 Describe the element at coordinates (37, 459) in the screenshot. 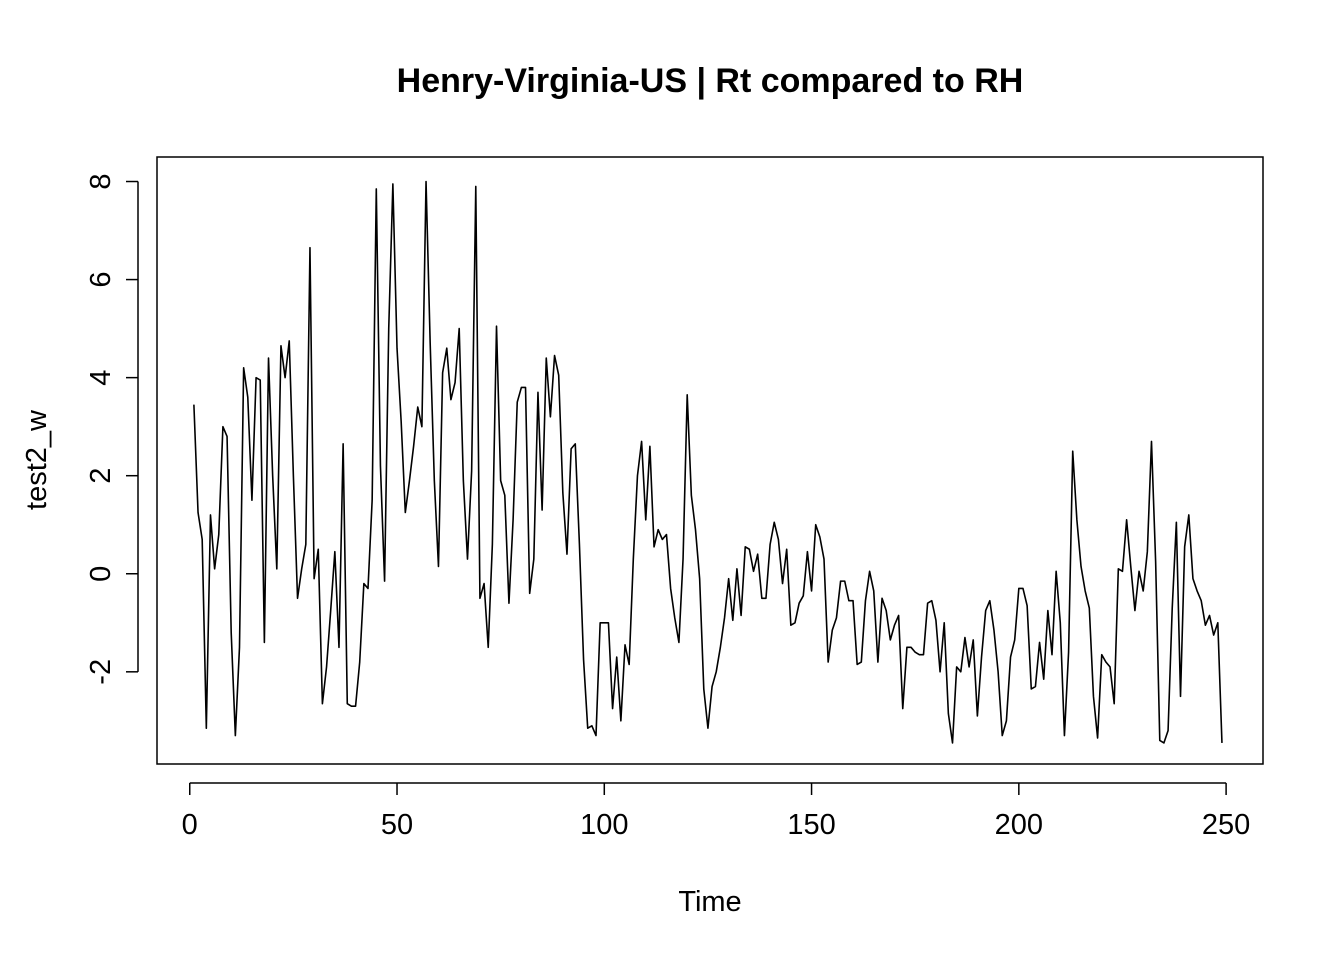

I see `y-axis-label: test2_w` at that location.